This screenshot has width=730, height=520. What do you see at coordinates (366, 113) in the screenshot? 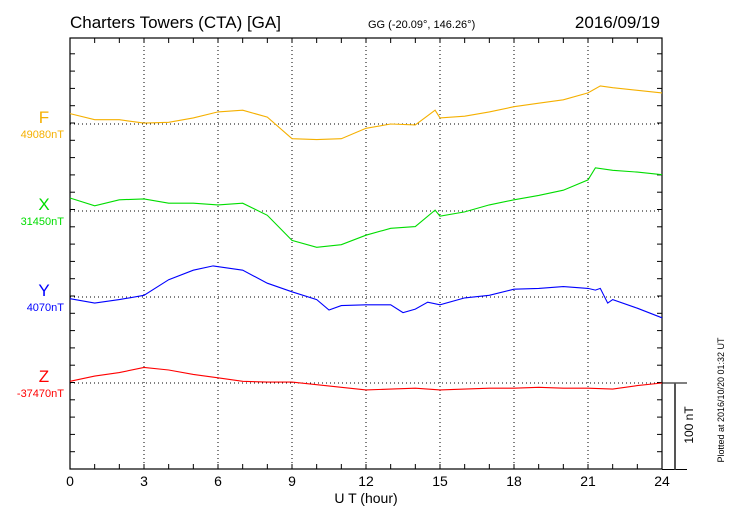
I see `series-line-f` at bounding box center [366, 113].